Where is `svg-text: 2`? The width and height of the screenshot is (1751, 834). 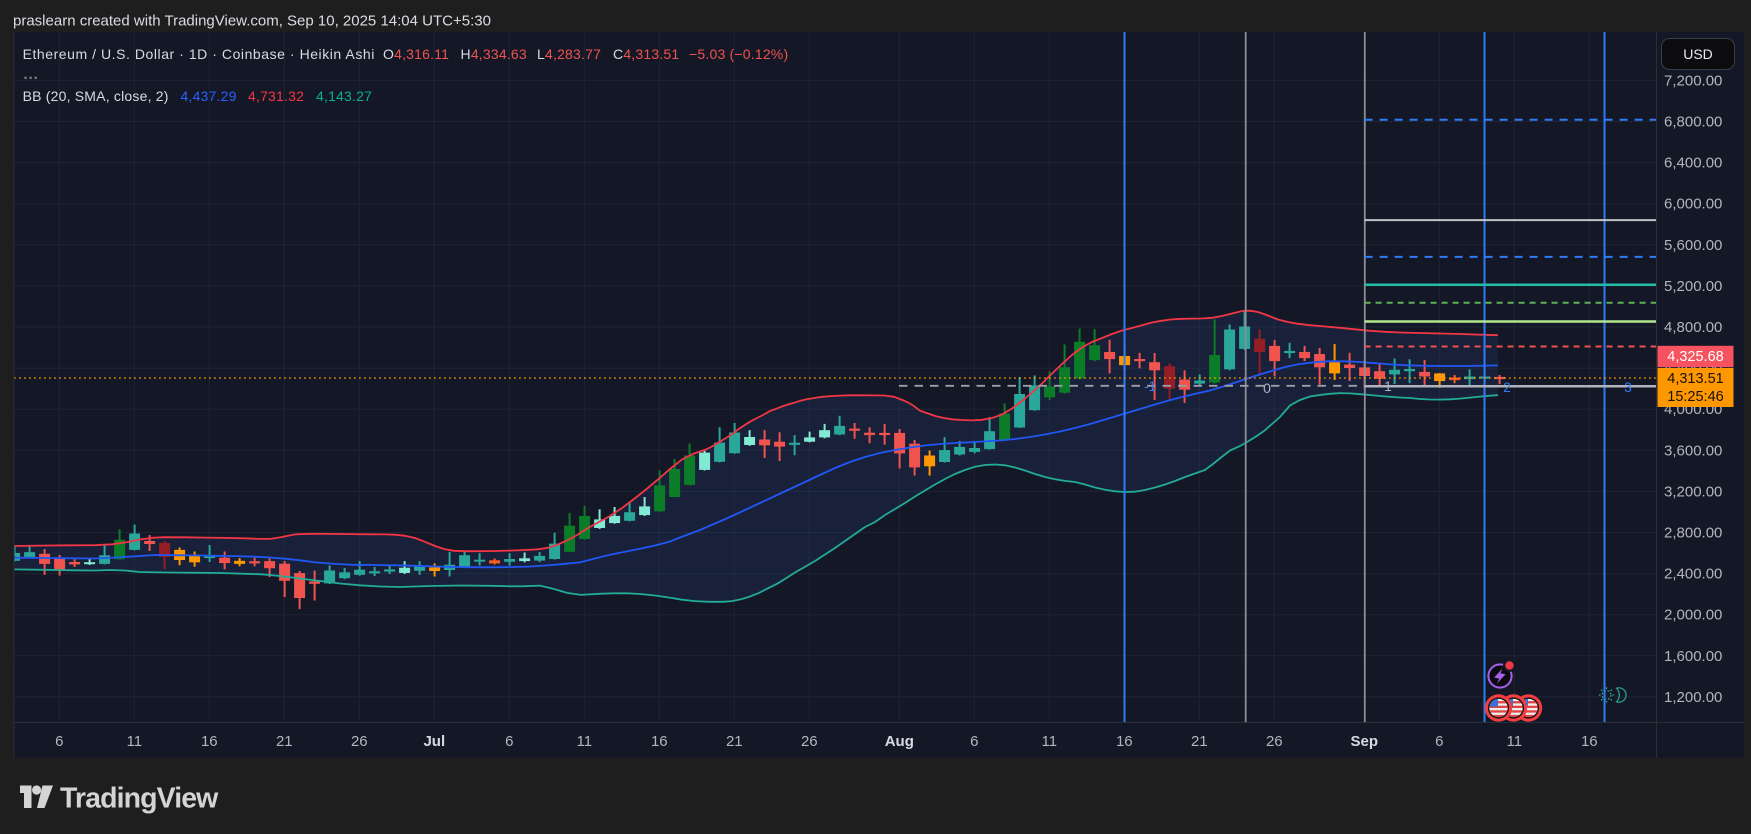 svg-text: 2 is located at coordinates (1507, 387).